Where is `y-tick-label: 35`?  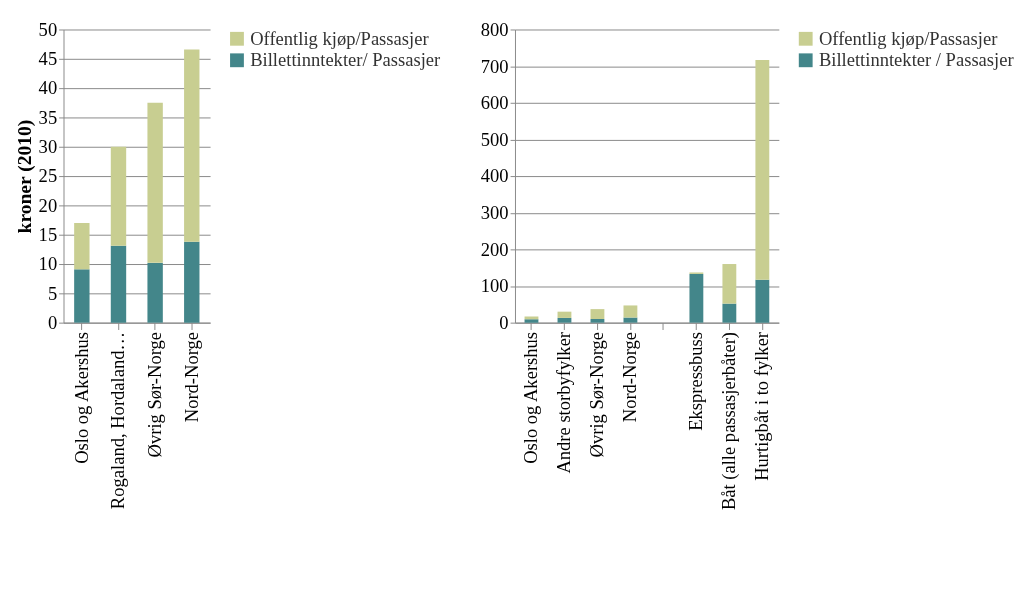 y-tick-label: 35 is located at coordinates (48, 117).